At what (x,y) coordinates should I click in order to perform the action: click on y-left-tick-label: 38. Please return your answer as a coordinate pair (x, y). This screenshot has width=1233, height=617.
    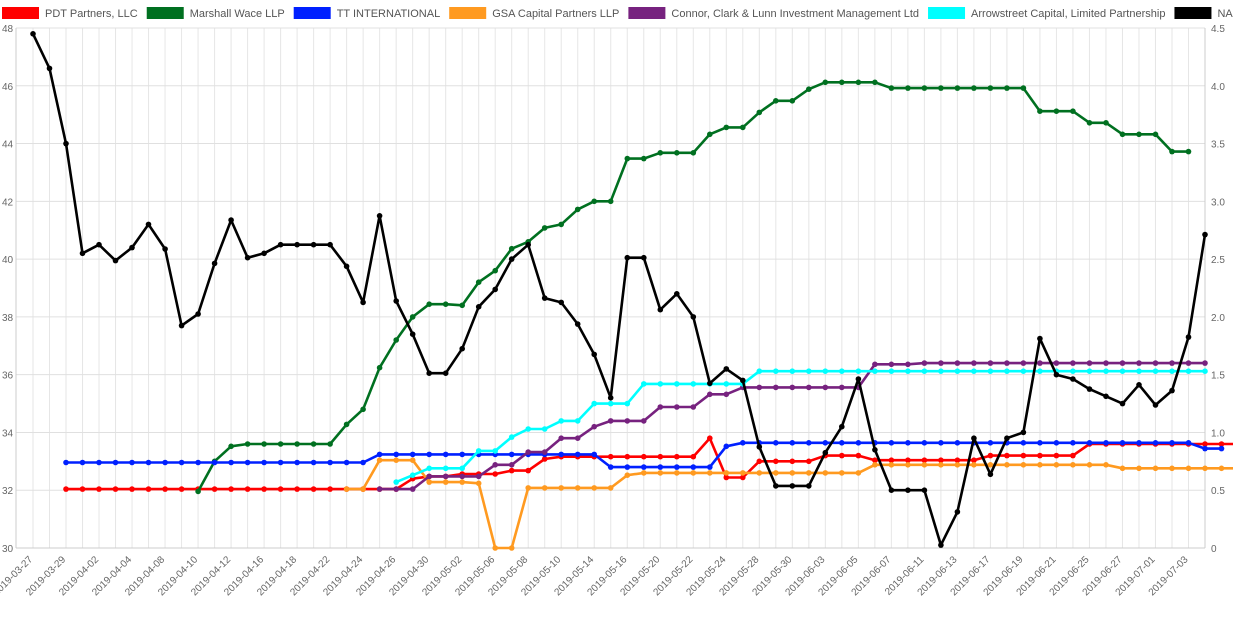
    Looking at the image, I should click on (8, 318).